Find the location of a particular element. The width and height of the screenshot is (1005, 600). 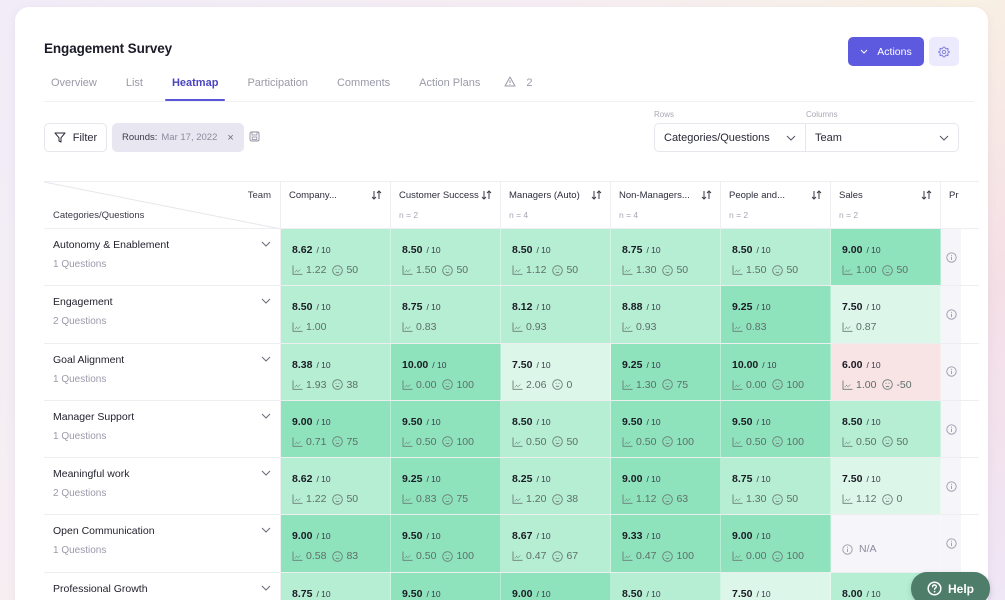

heatmap-cell: 8.88/ 10 0.93 is located at coordinates (666, 314).